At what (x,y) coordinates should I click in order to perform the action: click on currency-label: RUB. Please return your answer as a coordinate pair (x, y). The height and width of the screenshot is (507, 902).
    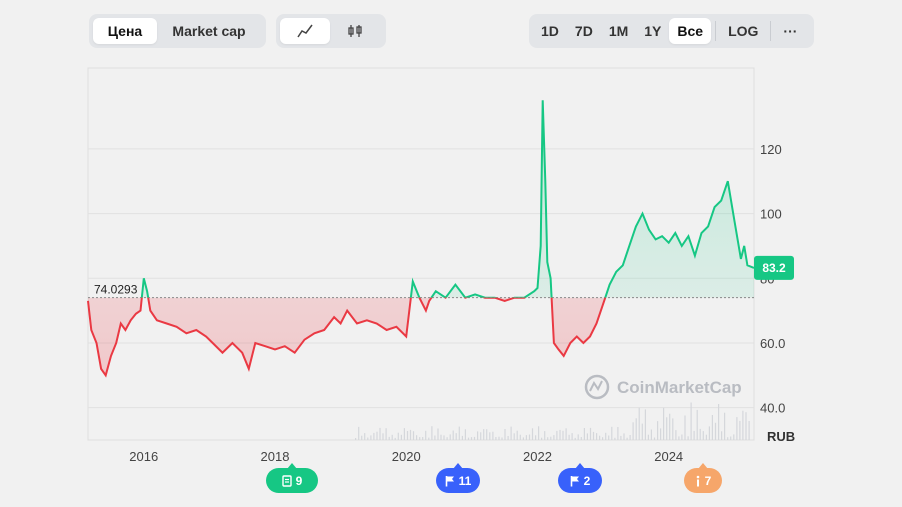
    Looking at the image, I should click on (781, 436).